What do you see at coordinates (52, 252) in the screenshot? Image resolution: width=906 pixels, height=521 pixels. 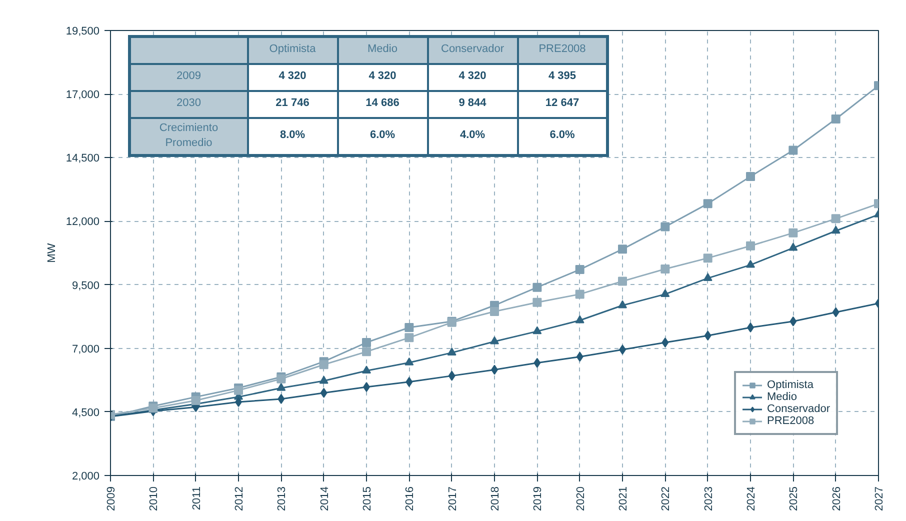 I see `y-axis-title: MW` at bounding box center [52, 252].